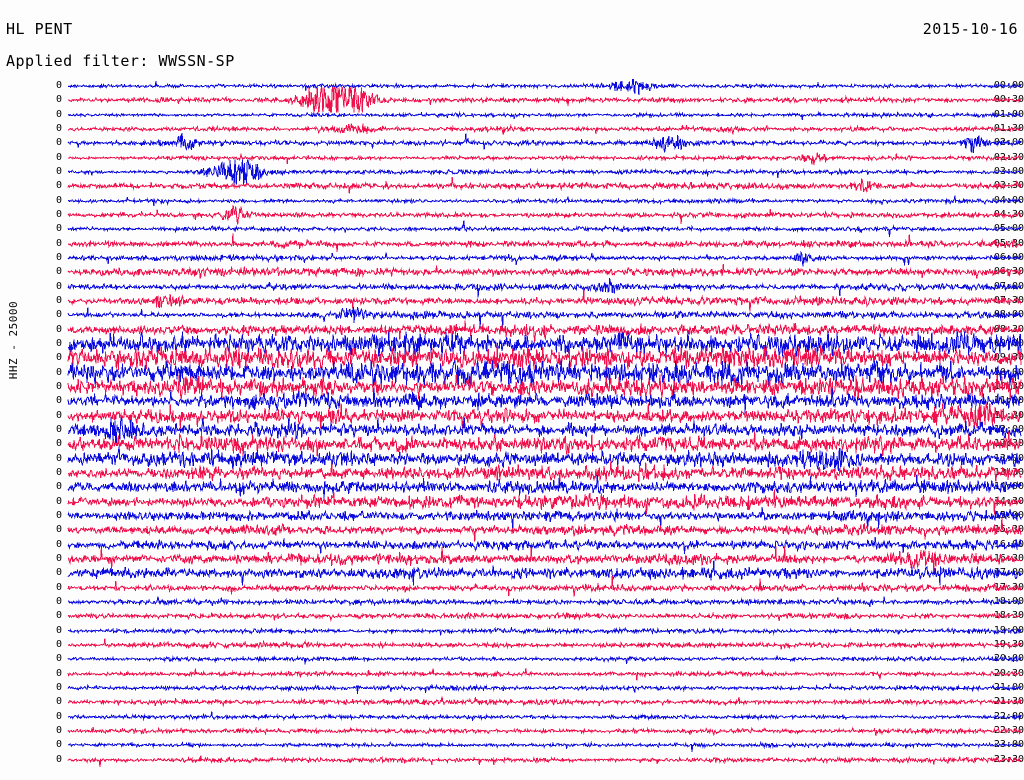 The width and height of the screenshot is (1024, 780). I want to click on trace-time-label: 09:00, so click(1008, 343).